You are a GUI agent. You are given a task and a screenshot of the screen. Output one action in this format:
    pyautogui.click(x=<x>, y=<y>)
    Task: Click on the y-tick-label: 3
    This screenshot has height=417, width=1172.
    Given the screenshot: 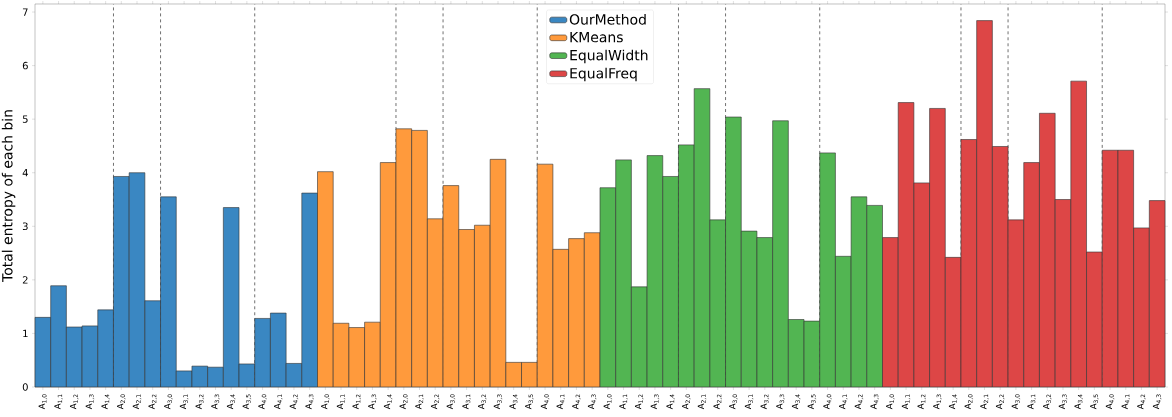 What is the action you would take?
    pyautogui.click(x=25, y=226)
    